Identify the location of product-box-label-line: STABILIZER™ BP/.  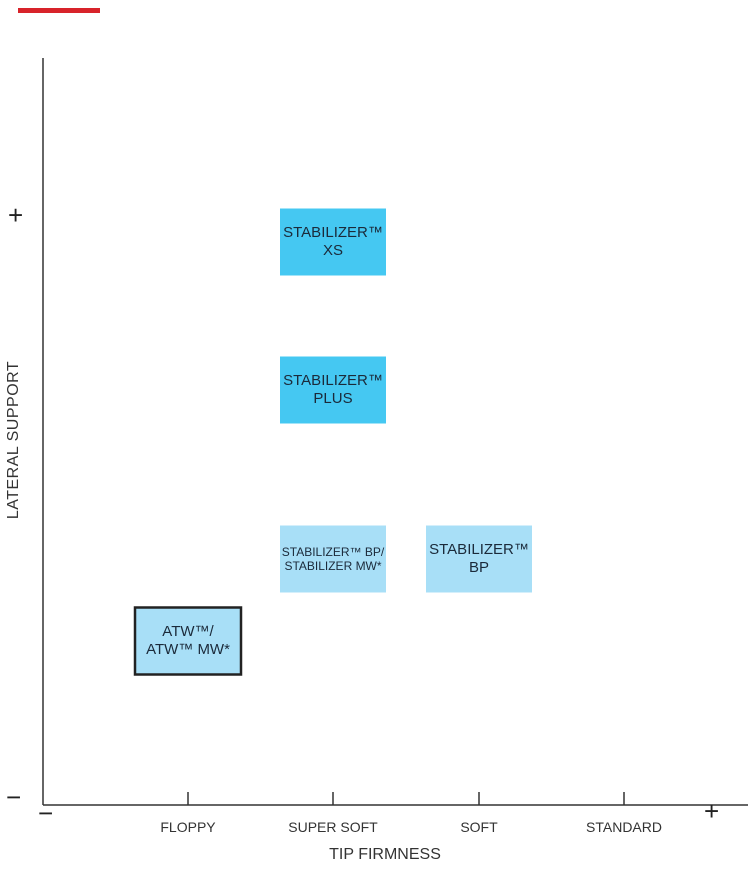
(333, 551).